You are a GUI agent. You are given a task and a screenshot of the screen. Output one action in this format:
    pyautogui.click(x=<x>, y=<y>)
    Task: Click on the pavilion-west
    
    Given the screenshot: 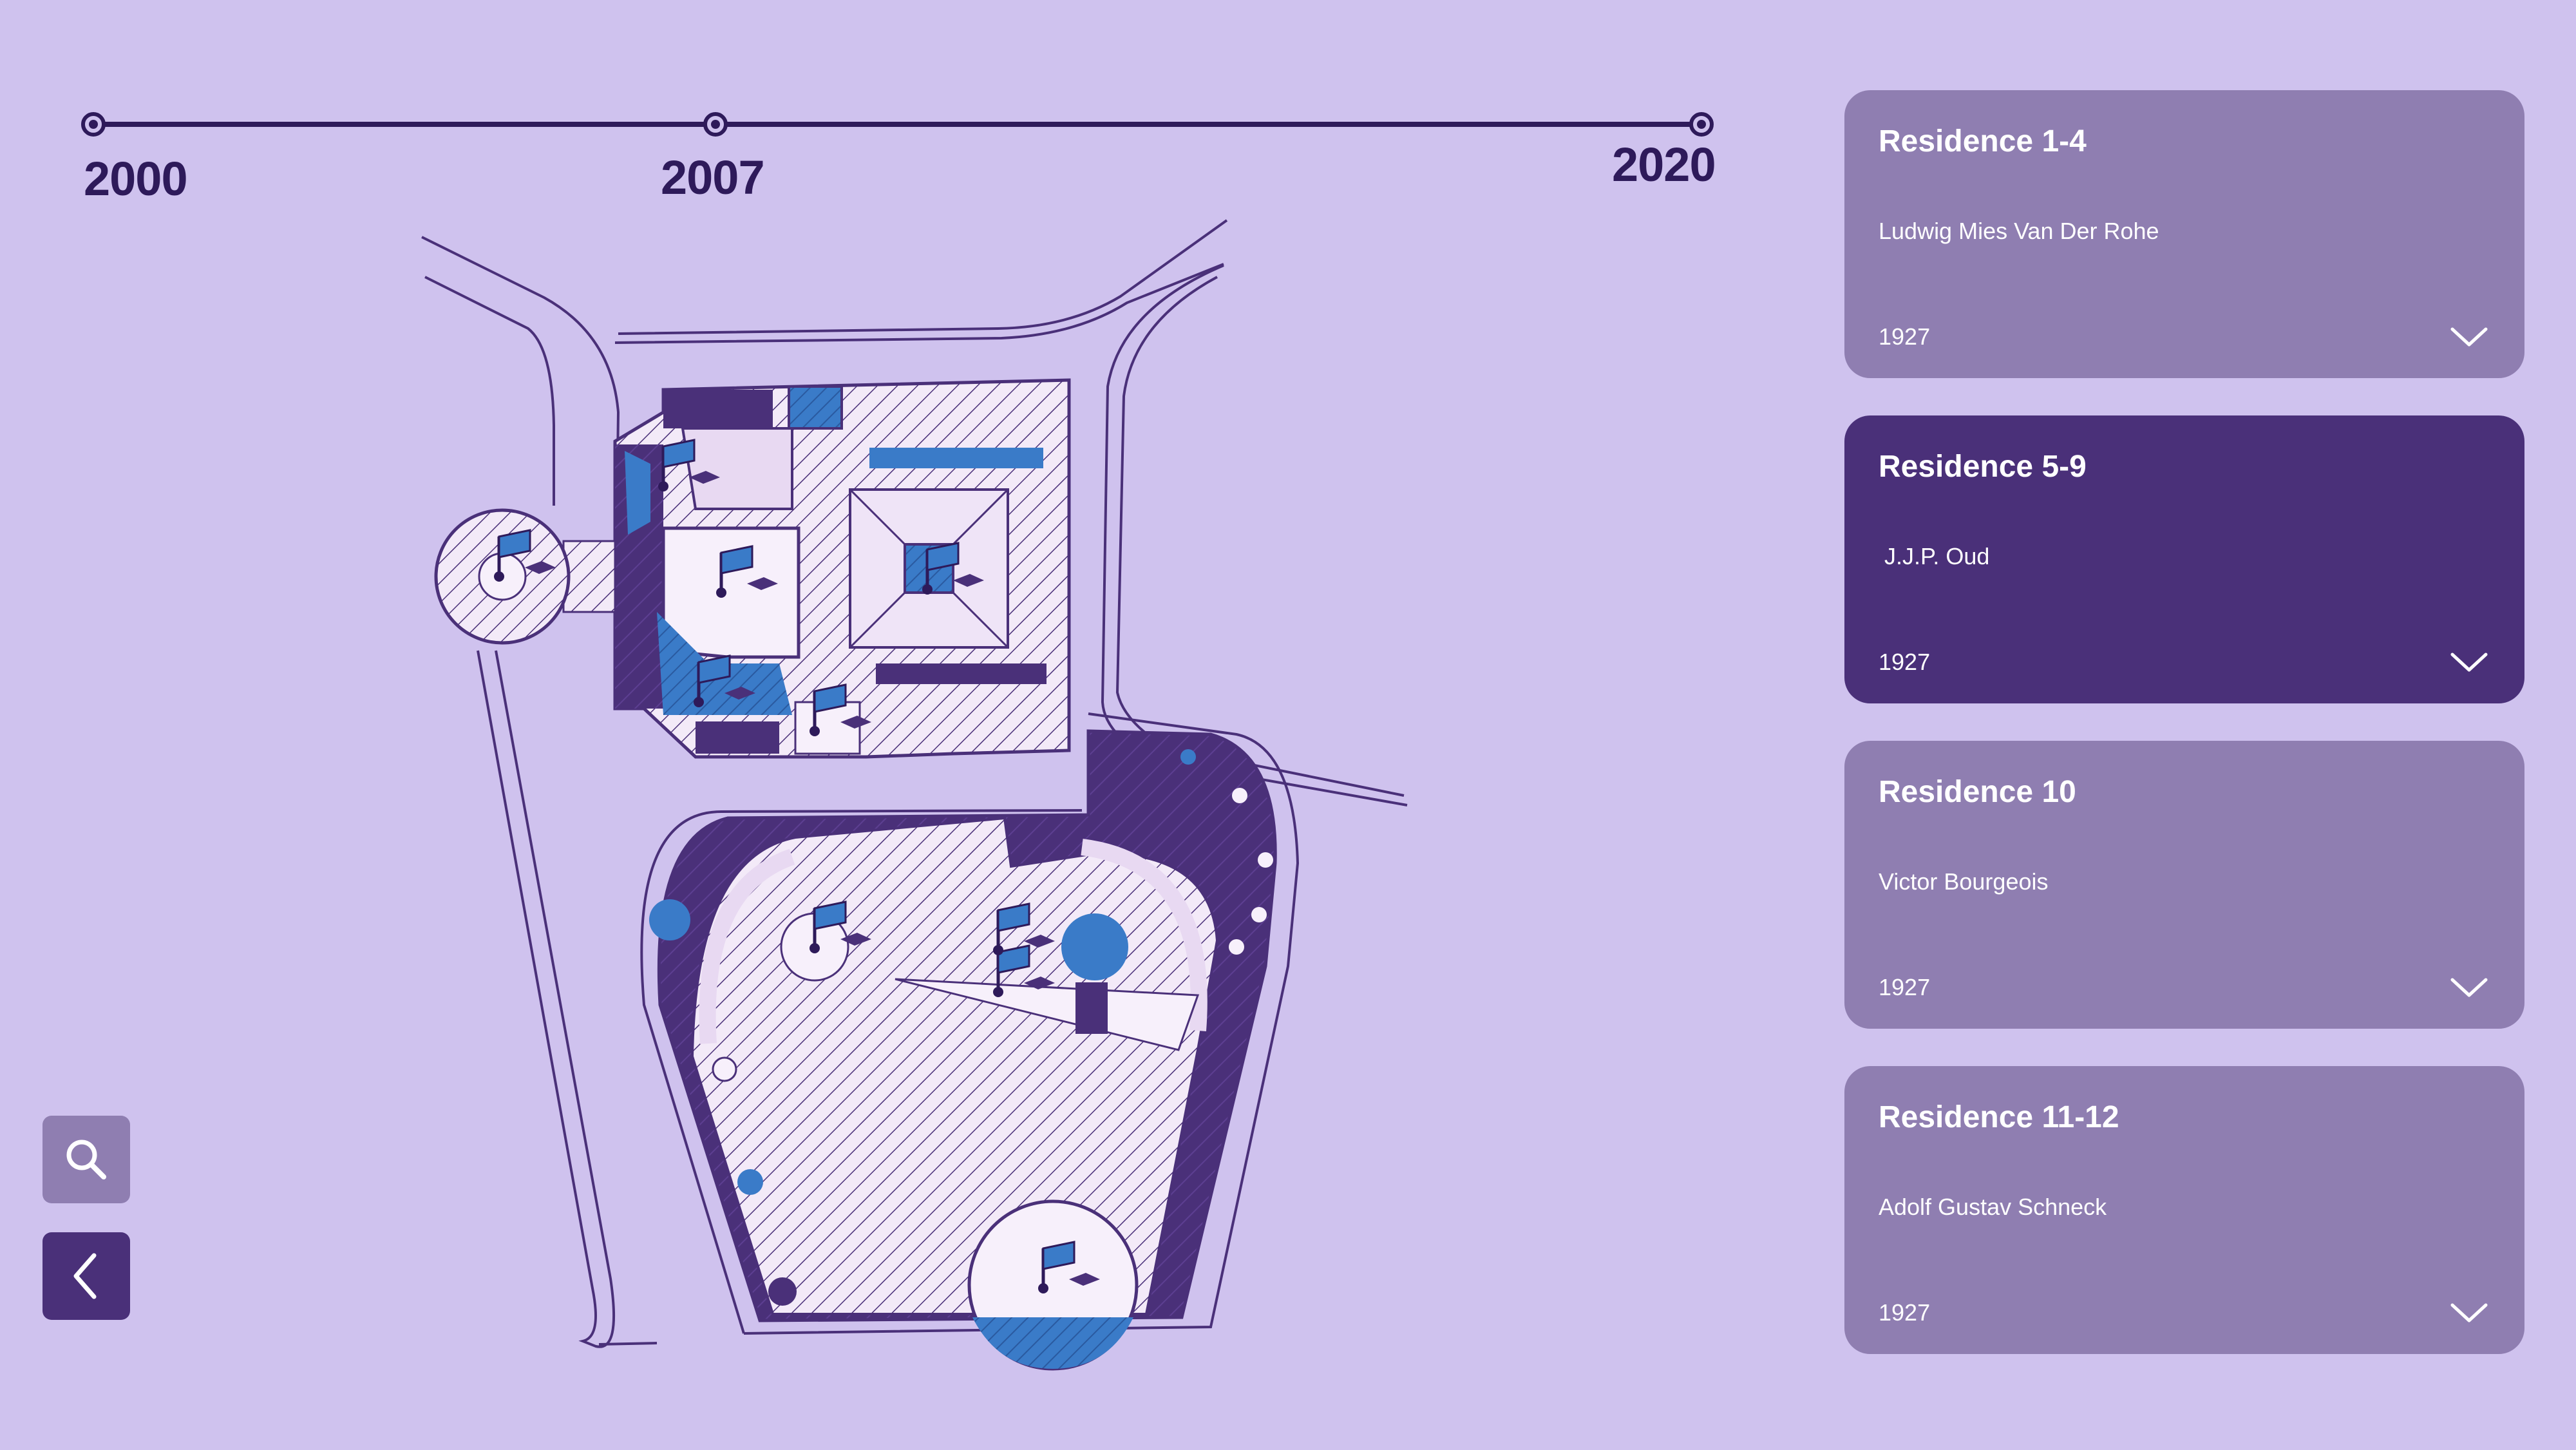 What is the action you would take?
    pyautogui.click(x=525, y=576)
    